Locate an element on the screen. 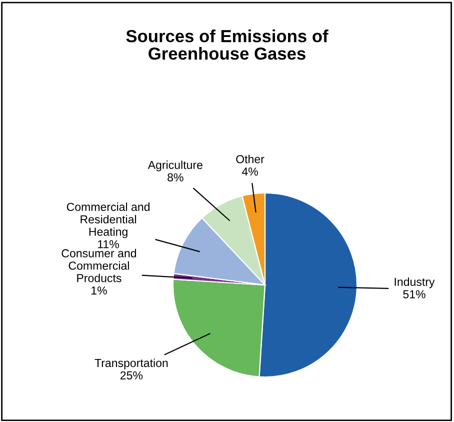 The image size is (454, 422). slice-label: Transportation is located at coordinates (131, 364).